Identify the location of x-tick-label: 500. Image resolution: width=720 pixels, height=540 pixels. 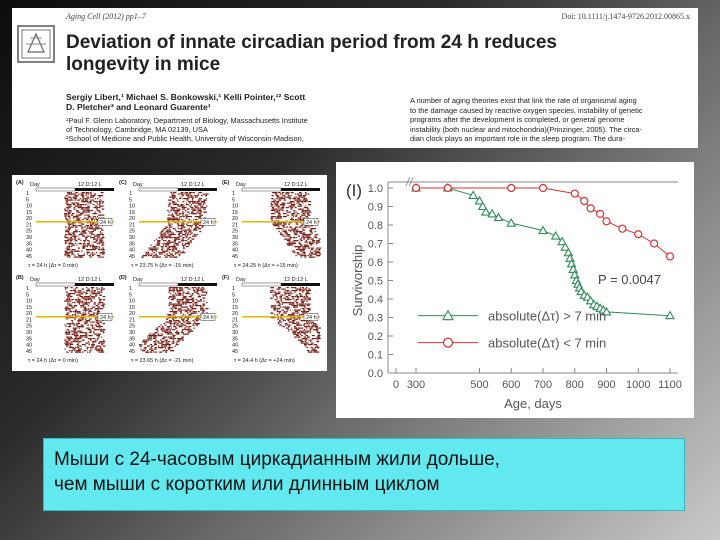
(479, 385).